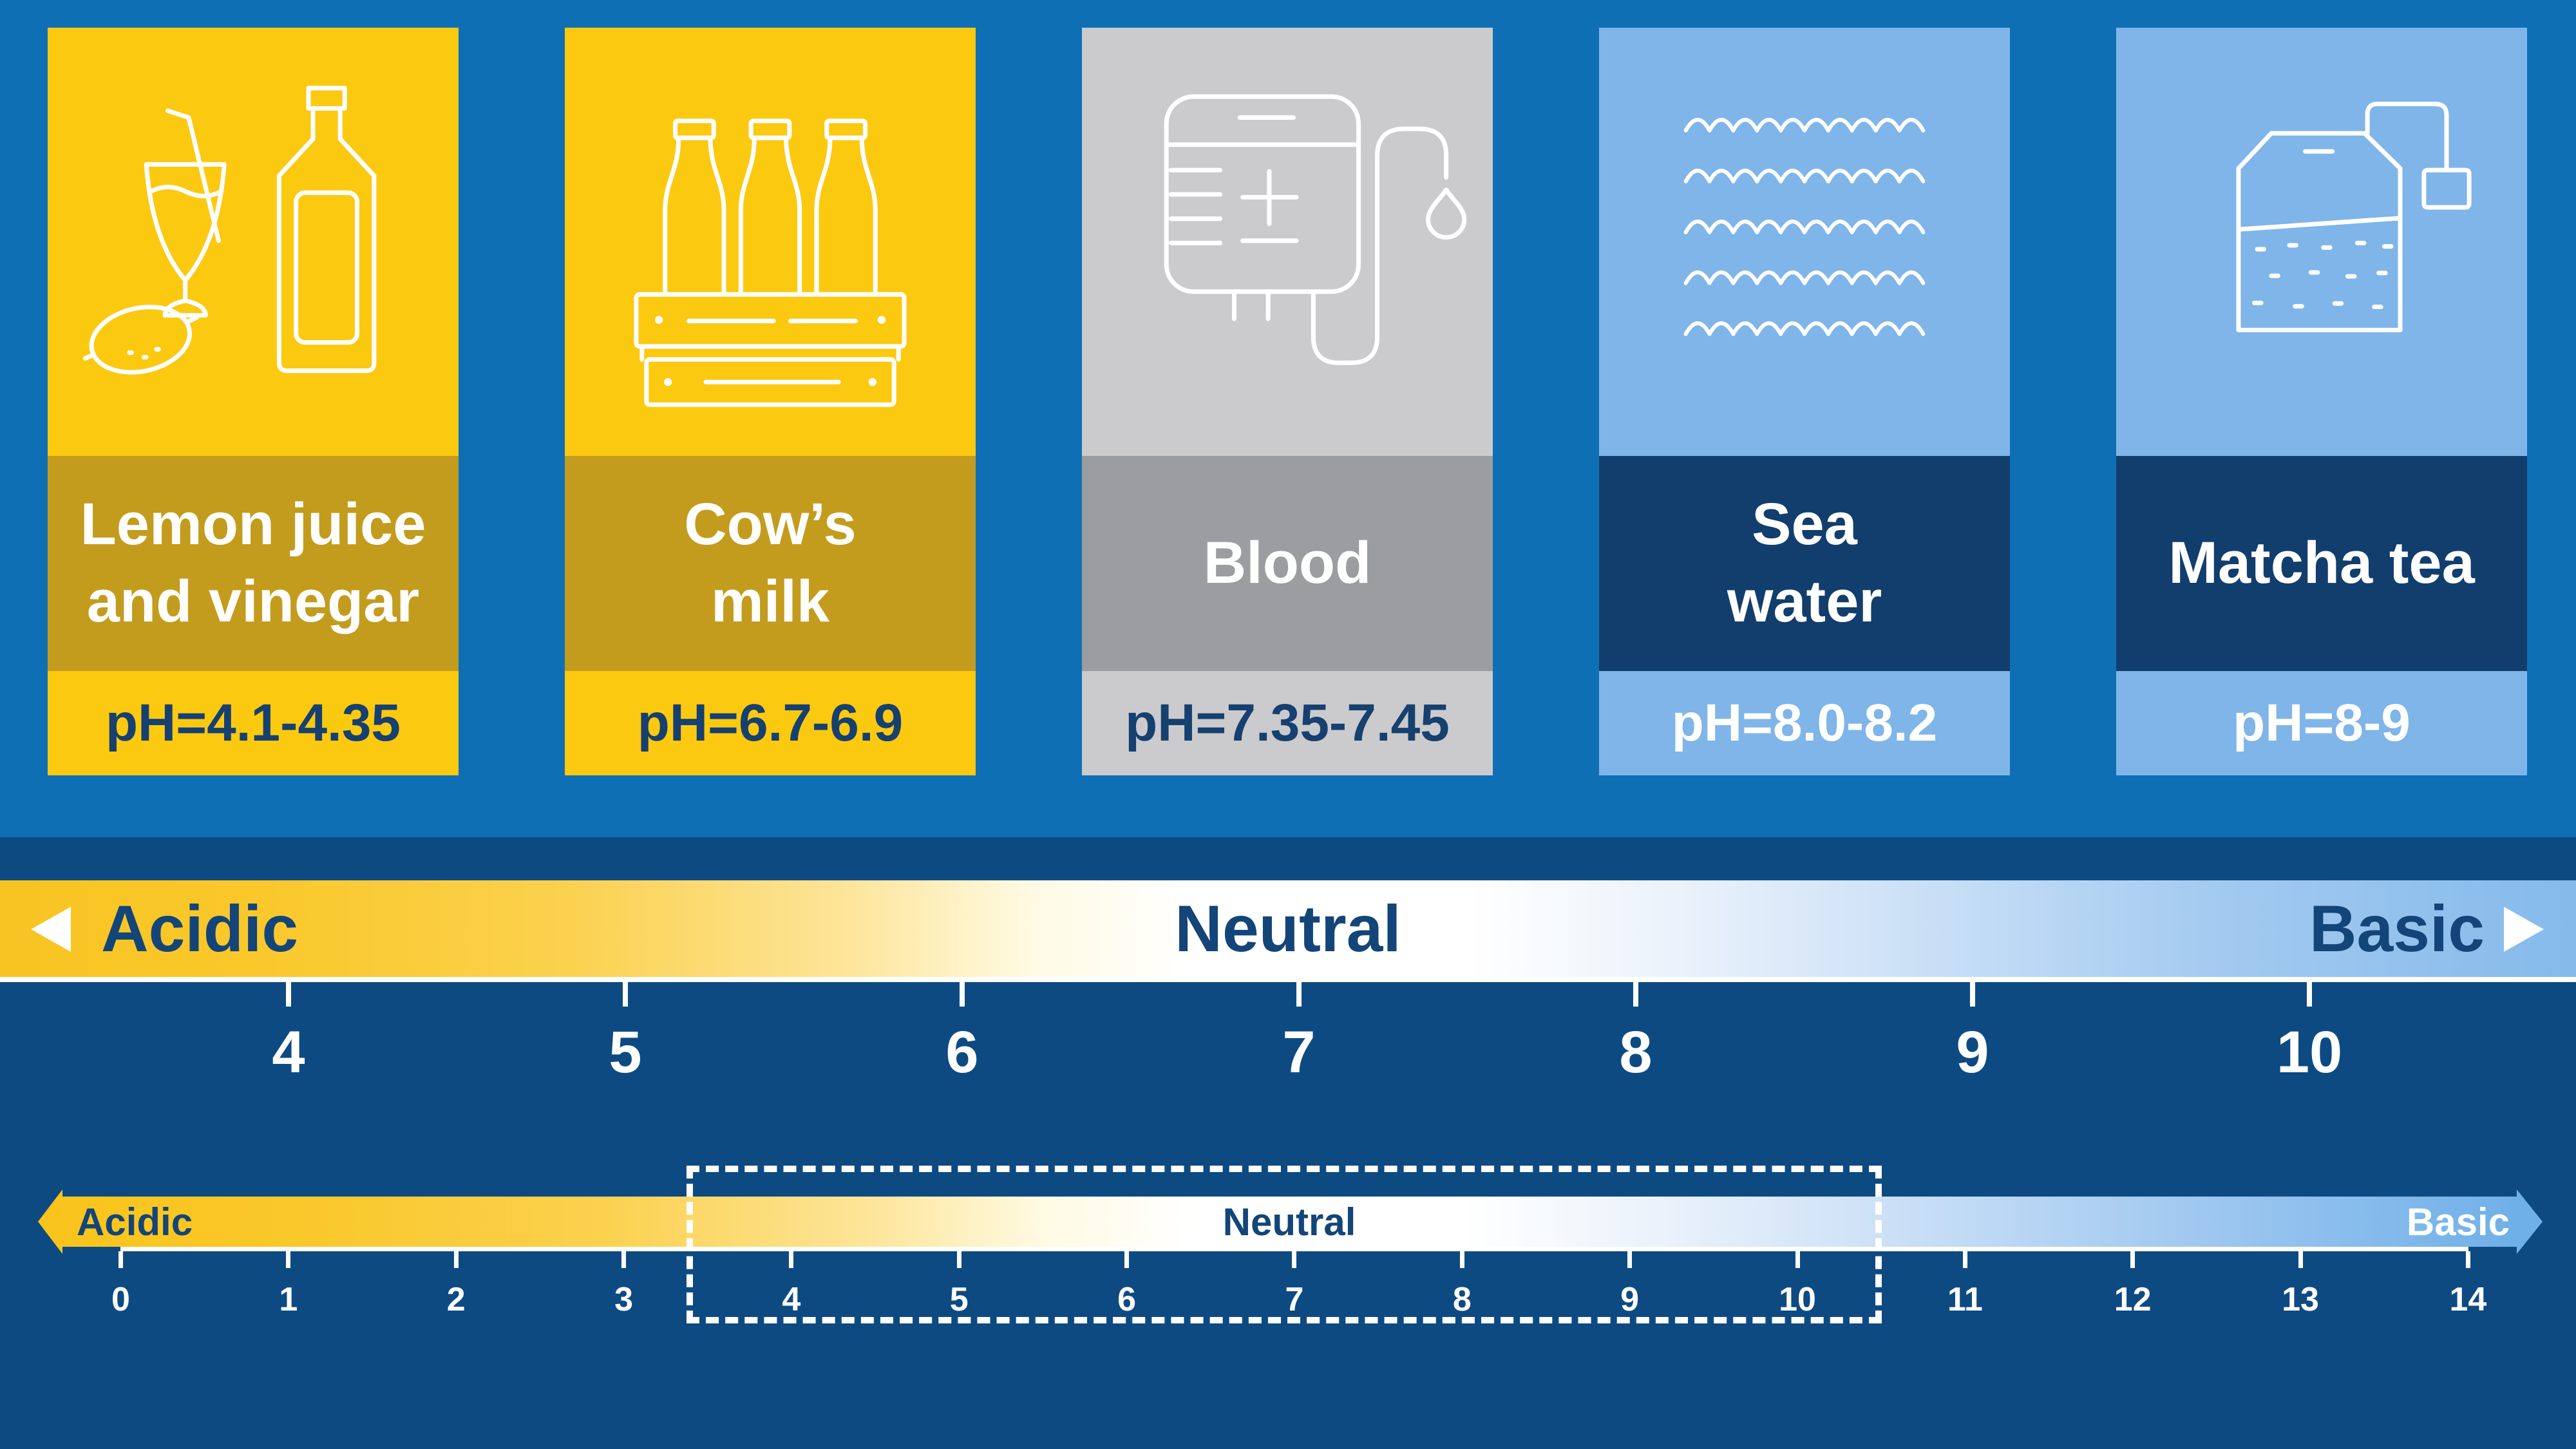 The image size is (2576, 1449). Describe the element at coordinates (771, 242) in the screenshot. I see `milk-crate-icon` at that location.